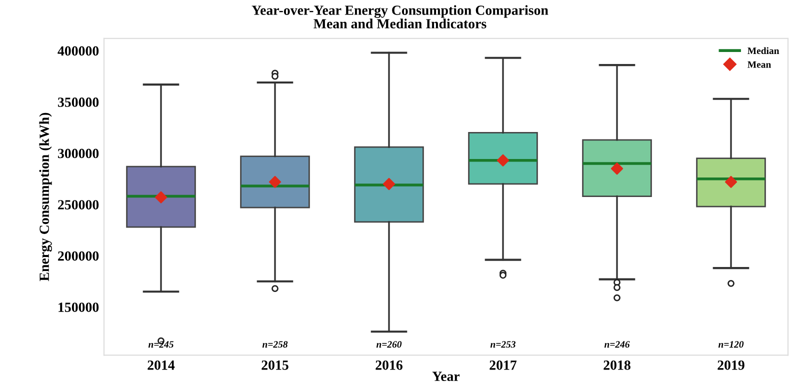 The height and width of the screenshot is (384, 800). What do you see at coordinates (503, 344) in the screenshot?
I see `annotation: n=253` at bounding box center [503, 344].